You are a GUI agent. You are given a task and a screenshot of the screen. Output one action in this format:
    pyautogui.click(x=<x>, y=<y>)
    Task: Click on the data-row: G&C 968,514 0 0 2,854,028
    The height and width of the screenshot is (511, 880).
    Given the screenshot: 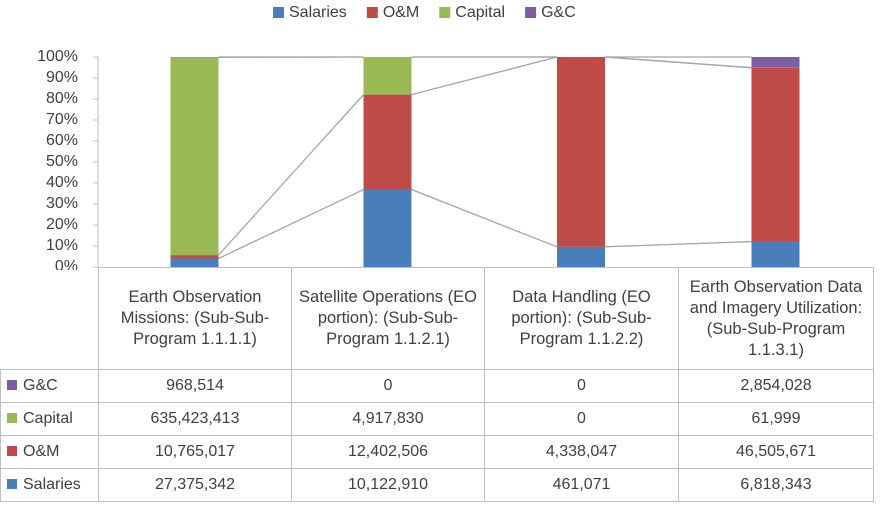 What is the action you would take?
    pyautogui.click(x=437, y=386)
    